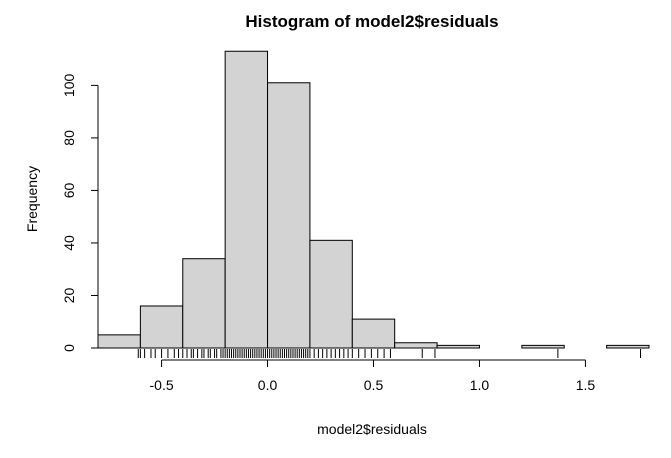 The width and height of the screenshot is (671, 458). What do you see at coordinates (268, 385) in the screenshot?
I see `x-tick-label: 0.0` at bounding box center [268, 385].